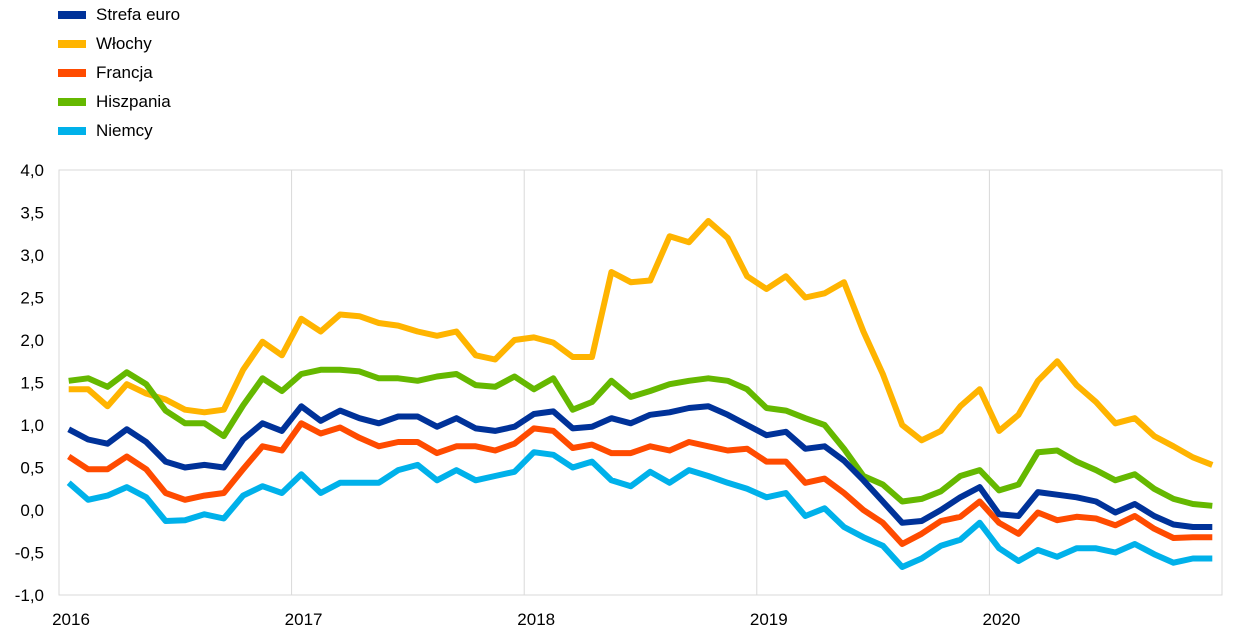 This screenshot has width=1240, height=640. I want to click on y-tick-label: 0,5, so click(32, 468).